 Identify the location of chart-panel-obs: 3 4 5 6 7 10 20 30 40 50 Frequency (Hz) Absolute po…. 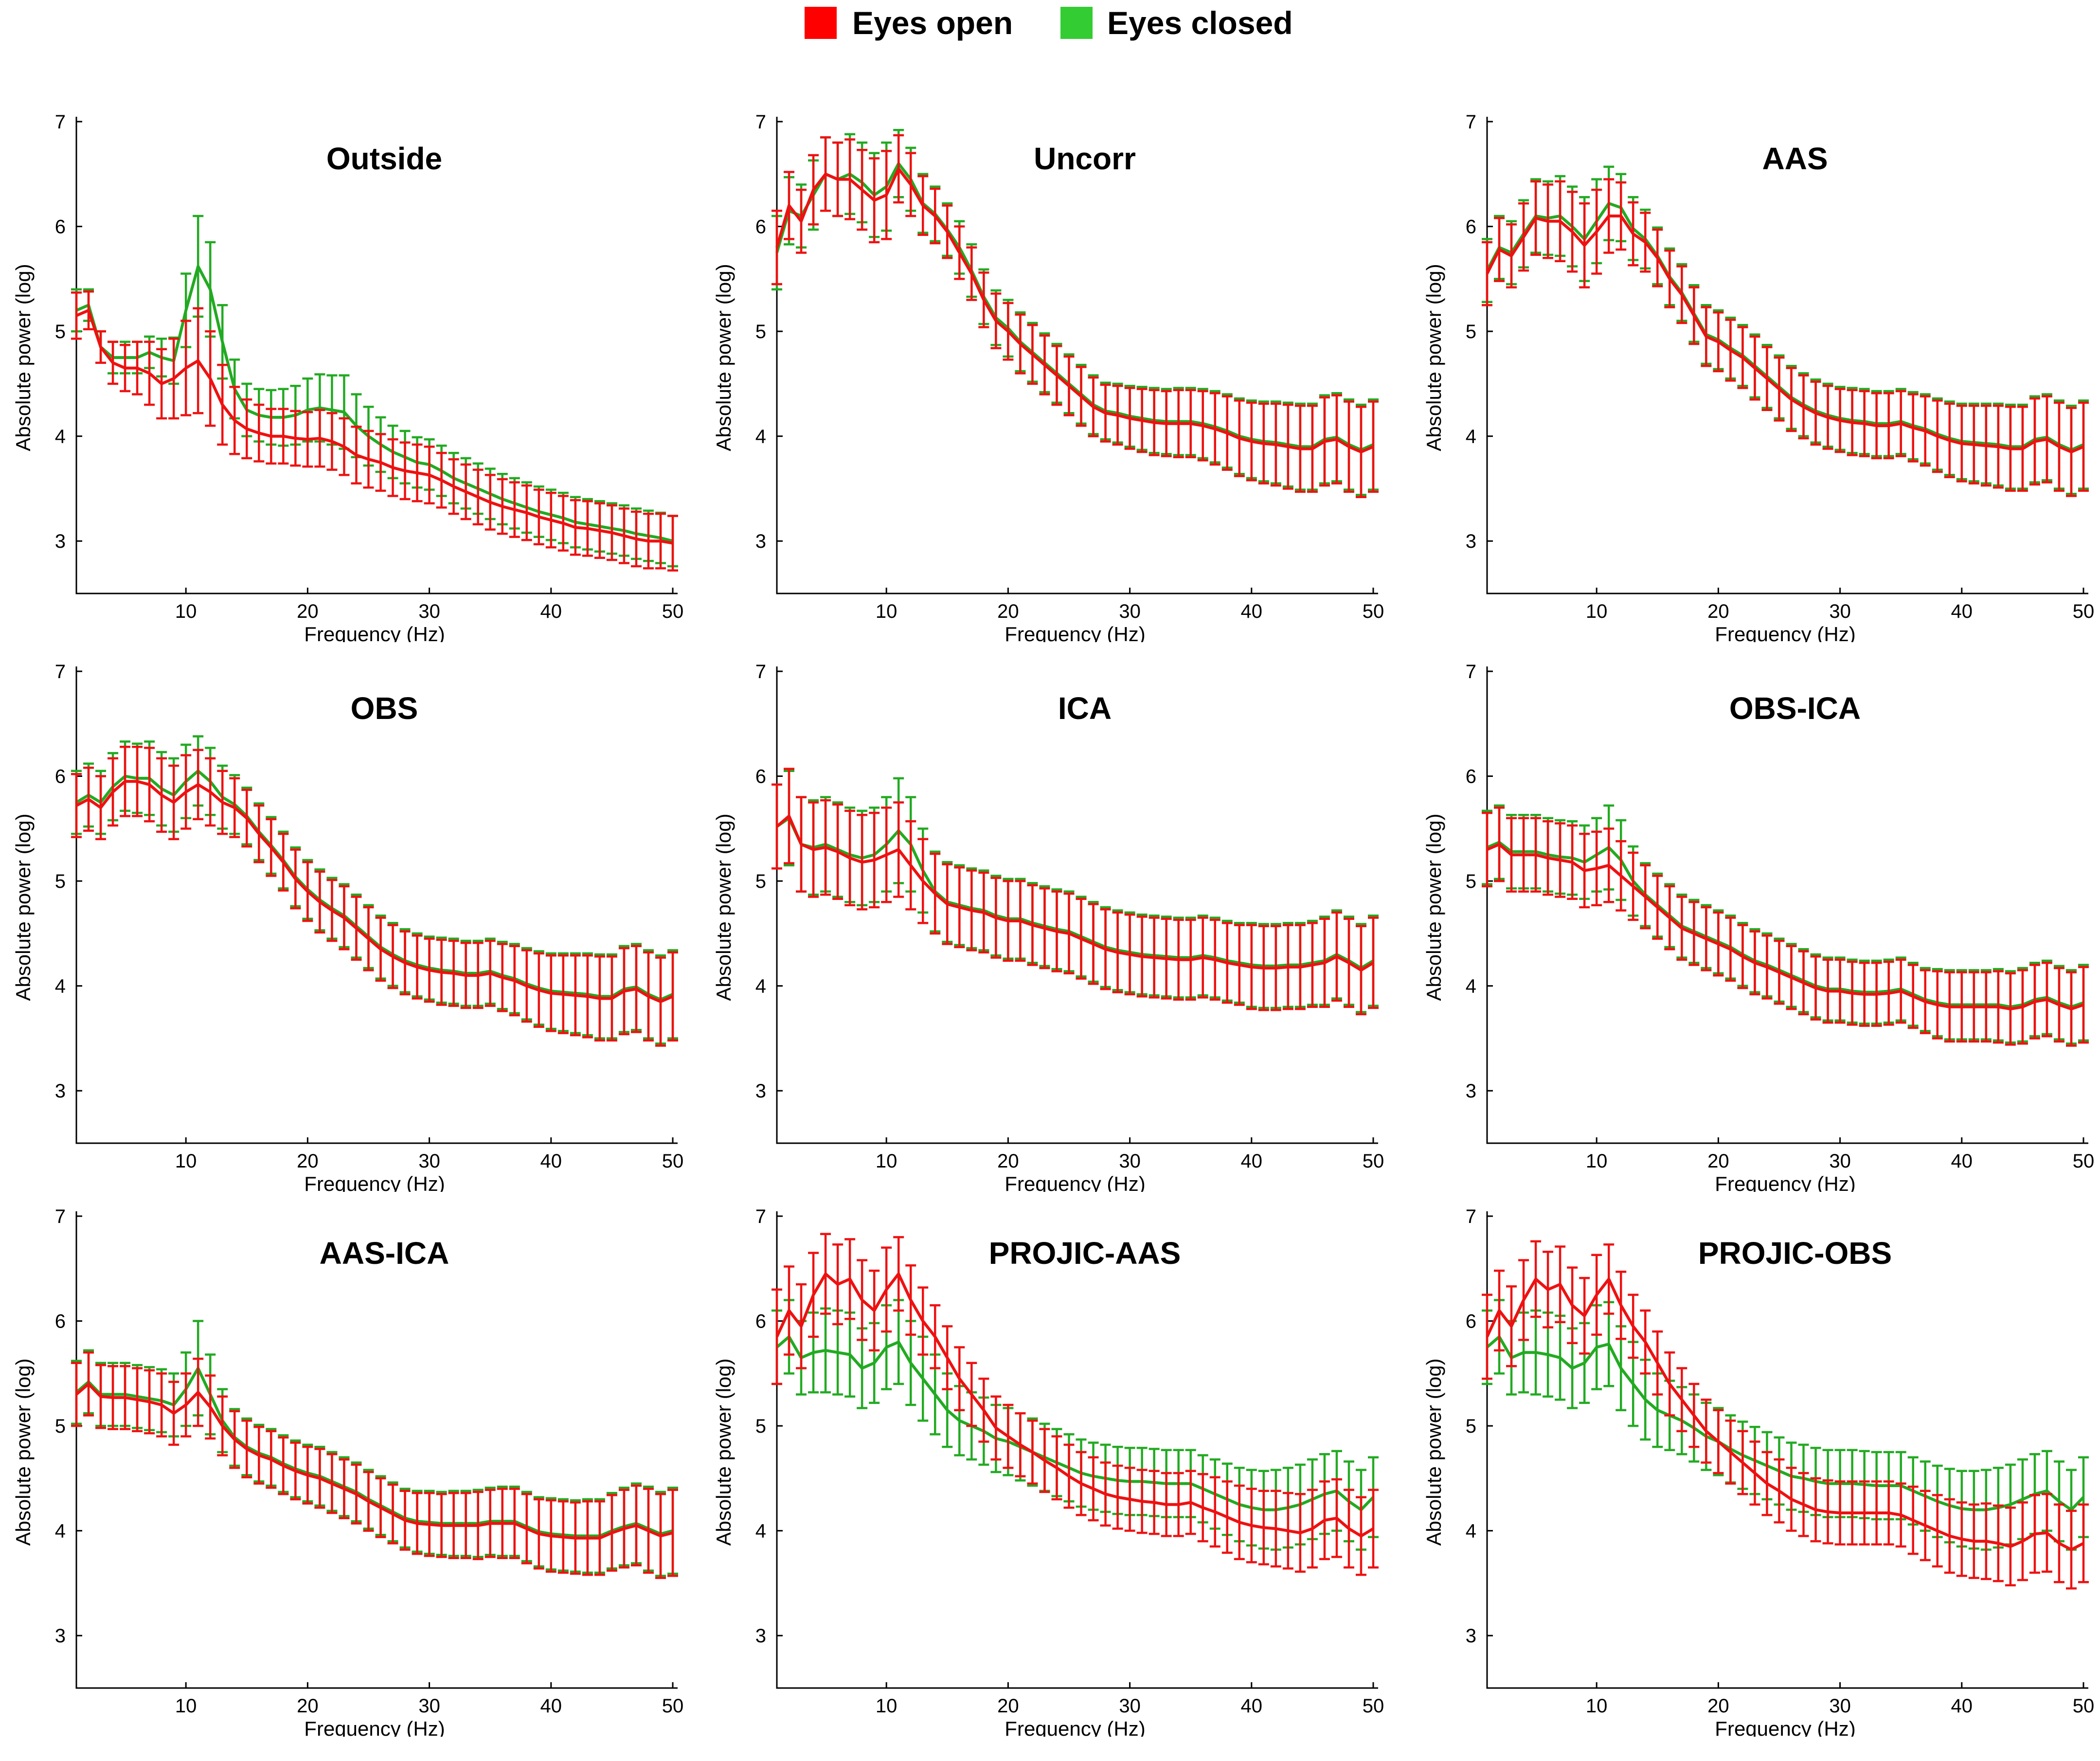
(348, 926).